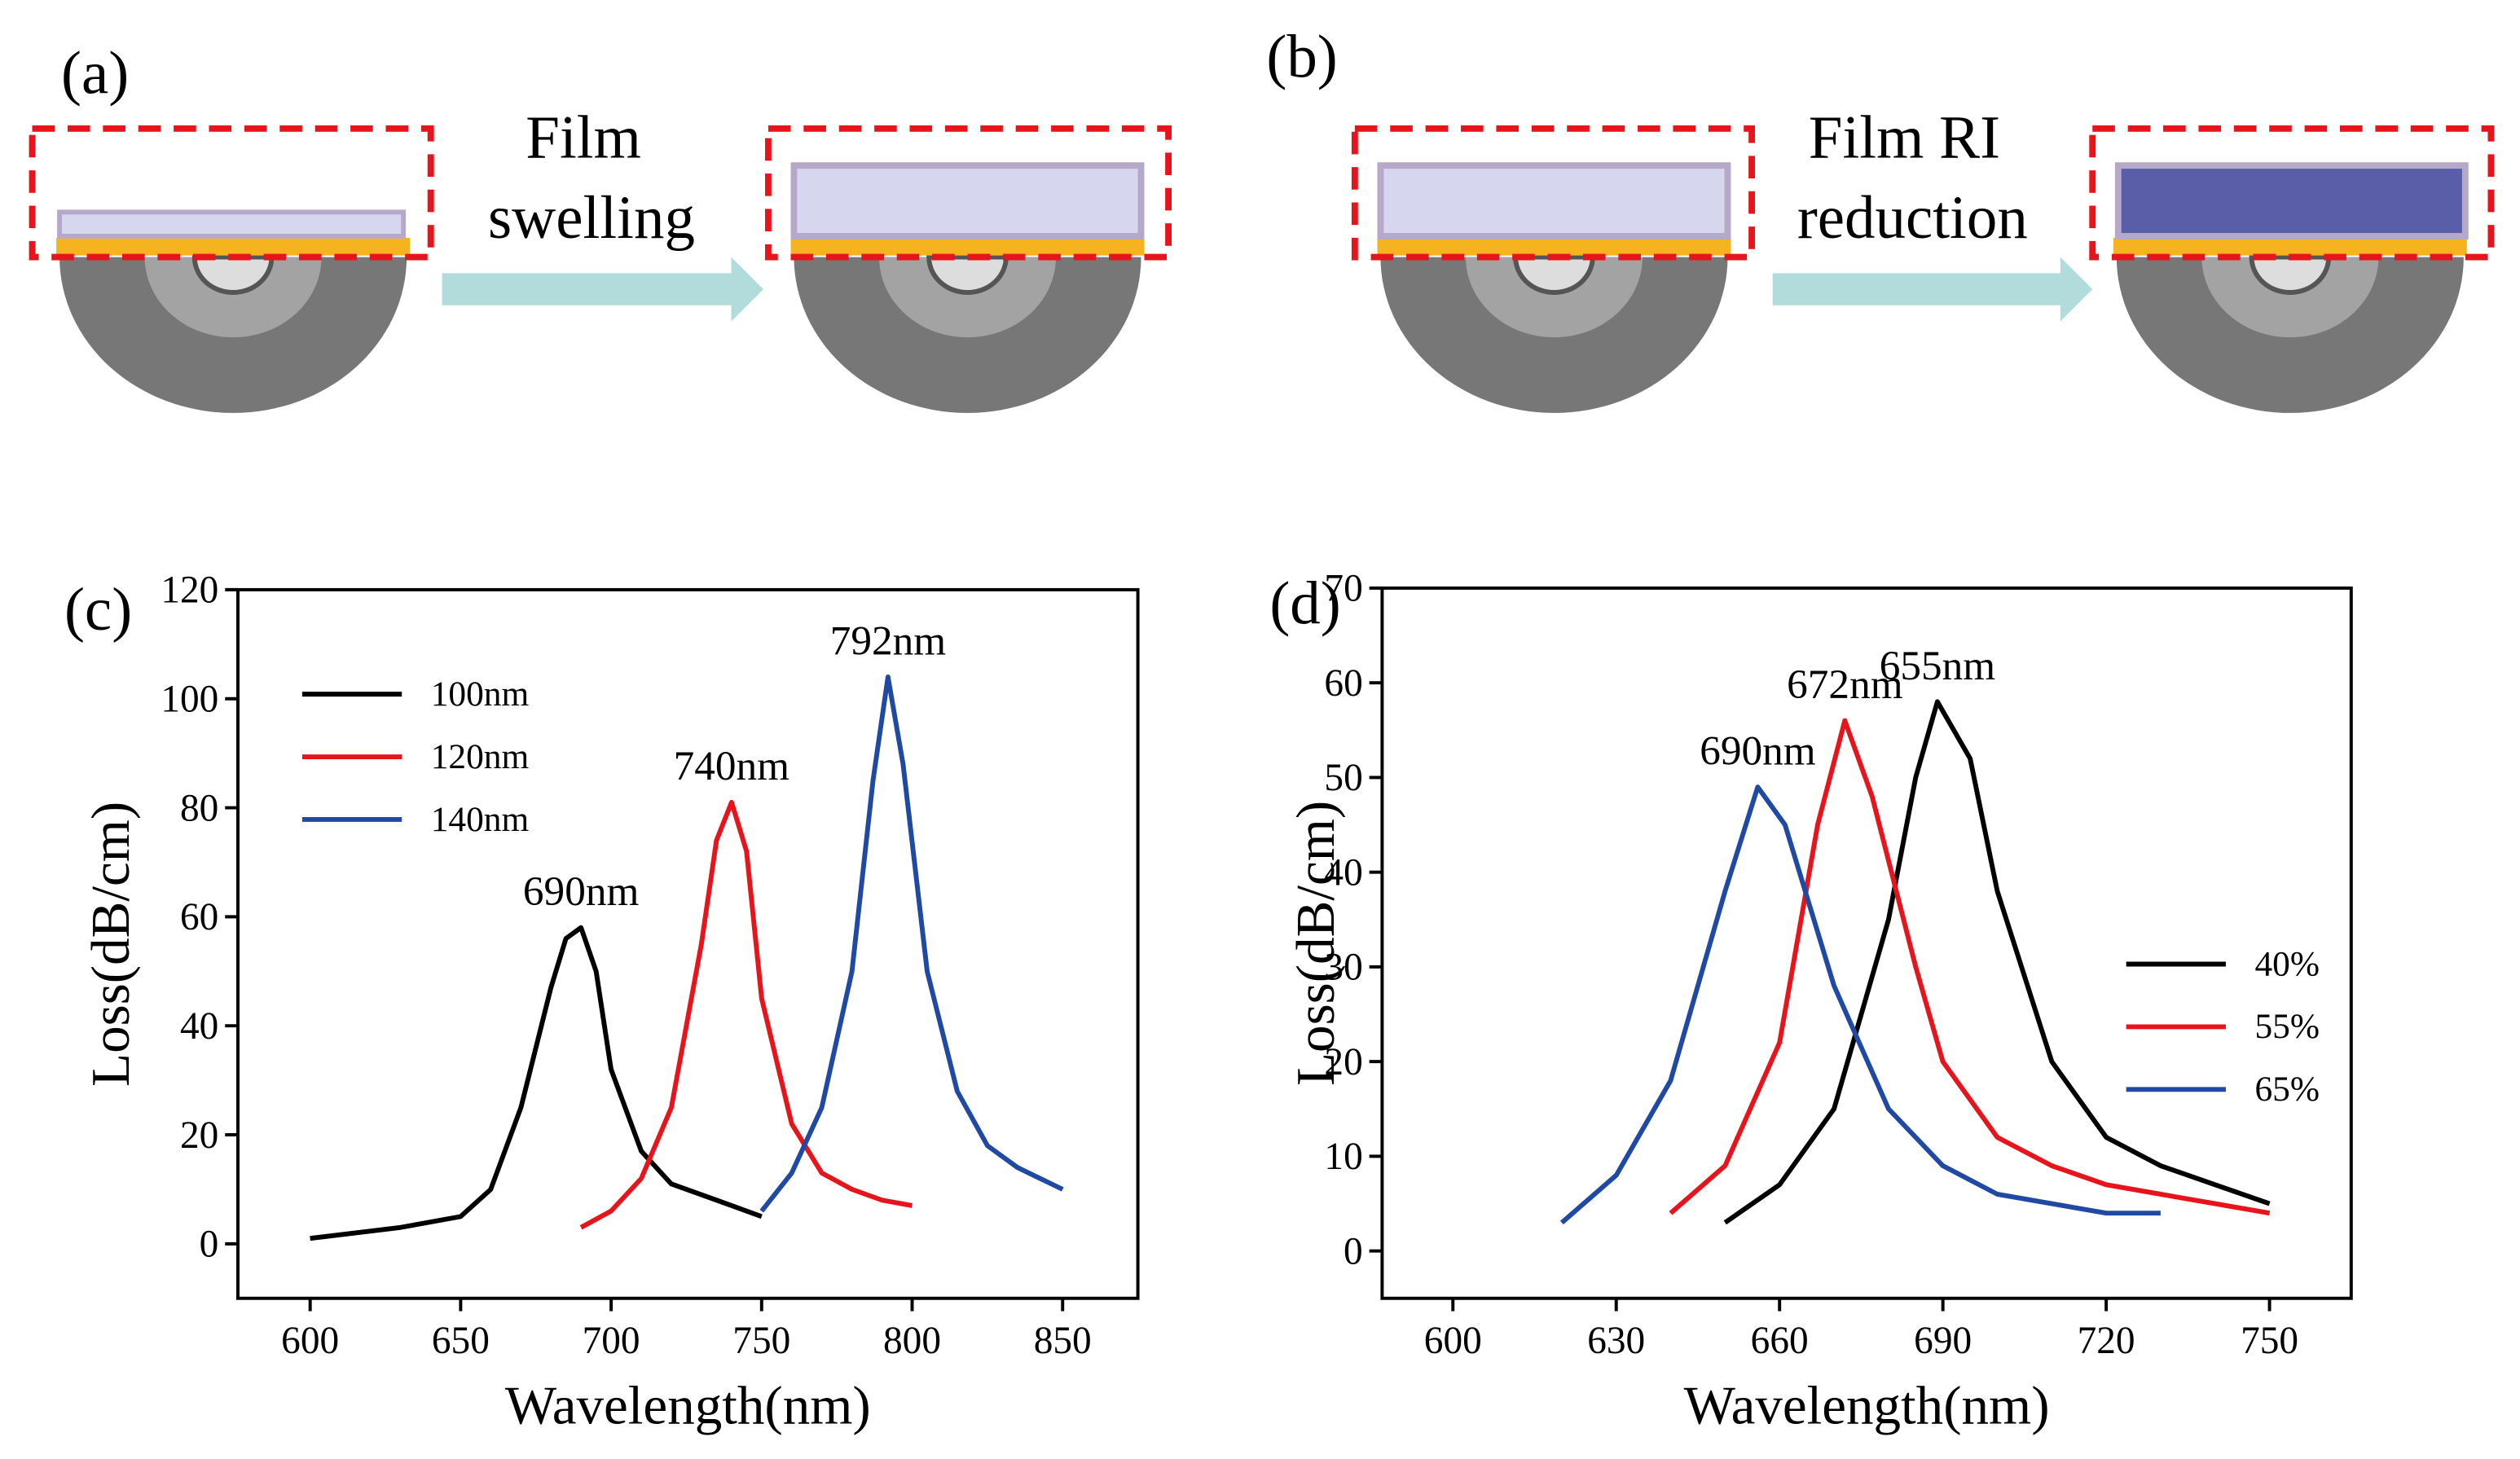  What do you see at coordinates (2287, 1026) in the screenshot?
I see `legend-label: 55%` at bounding box center [2287, 1026].